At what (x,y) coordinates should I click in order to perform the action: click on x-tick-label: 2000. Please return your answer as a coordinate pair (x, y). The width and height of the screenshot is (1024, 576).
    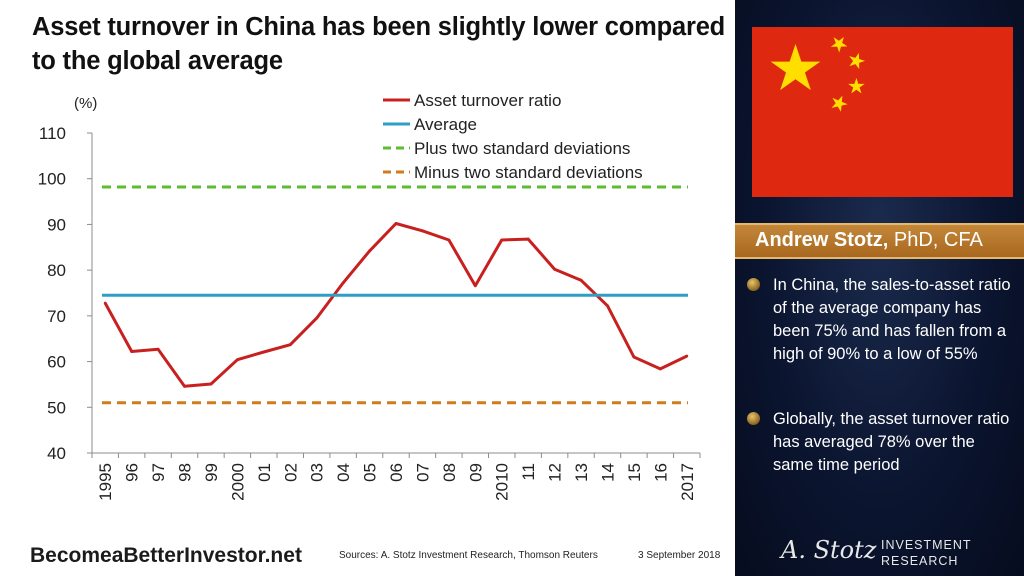
    Looking at the image, I should click on (237, 482).